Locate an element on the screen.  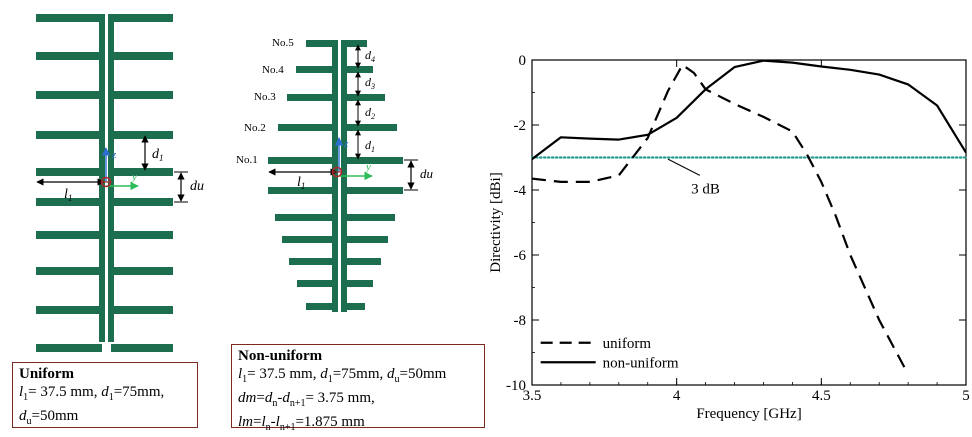
uniform-caption-title: Uniform is located at coordinates (46, 374).